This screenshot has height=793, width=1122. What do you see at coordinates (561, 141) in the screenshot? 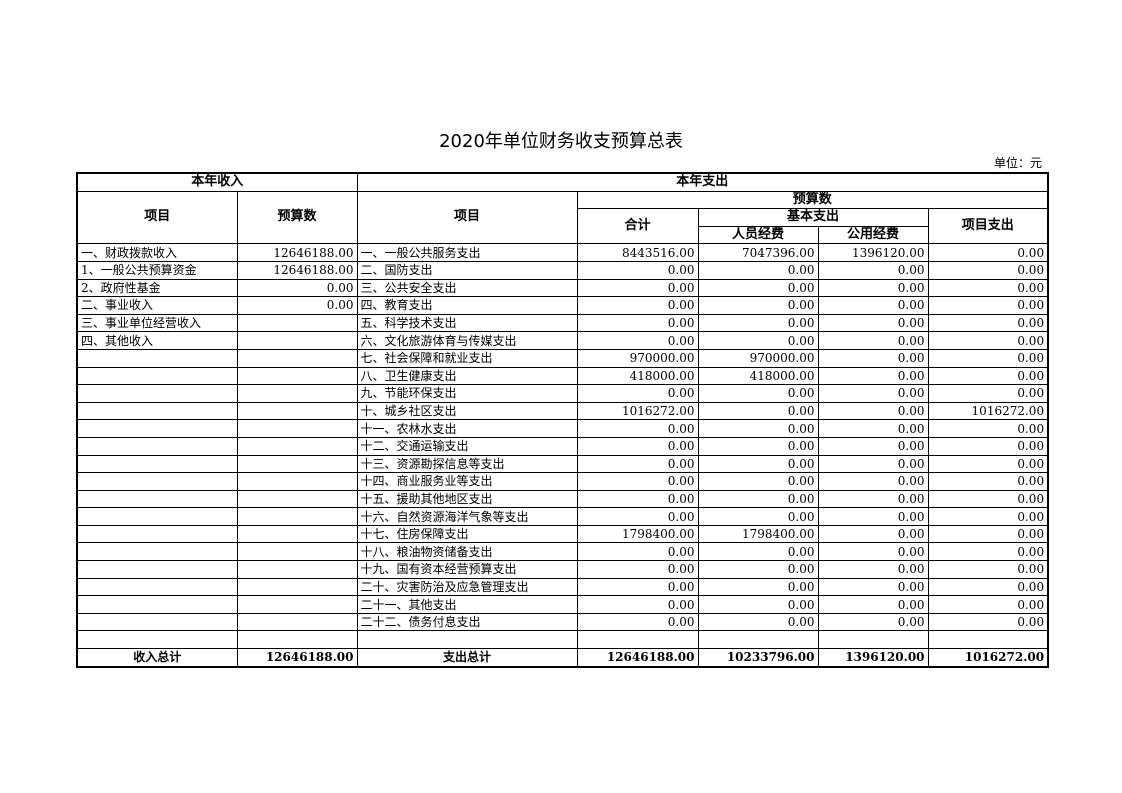
I see `page-title: 2020年单位财务收支预算总表` at bounding box center [561, 141].